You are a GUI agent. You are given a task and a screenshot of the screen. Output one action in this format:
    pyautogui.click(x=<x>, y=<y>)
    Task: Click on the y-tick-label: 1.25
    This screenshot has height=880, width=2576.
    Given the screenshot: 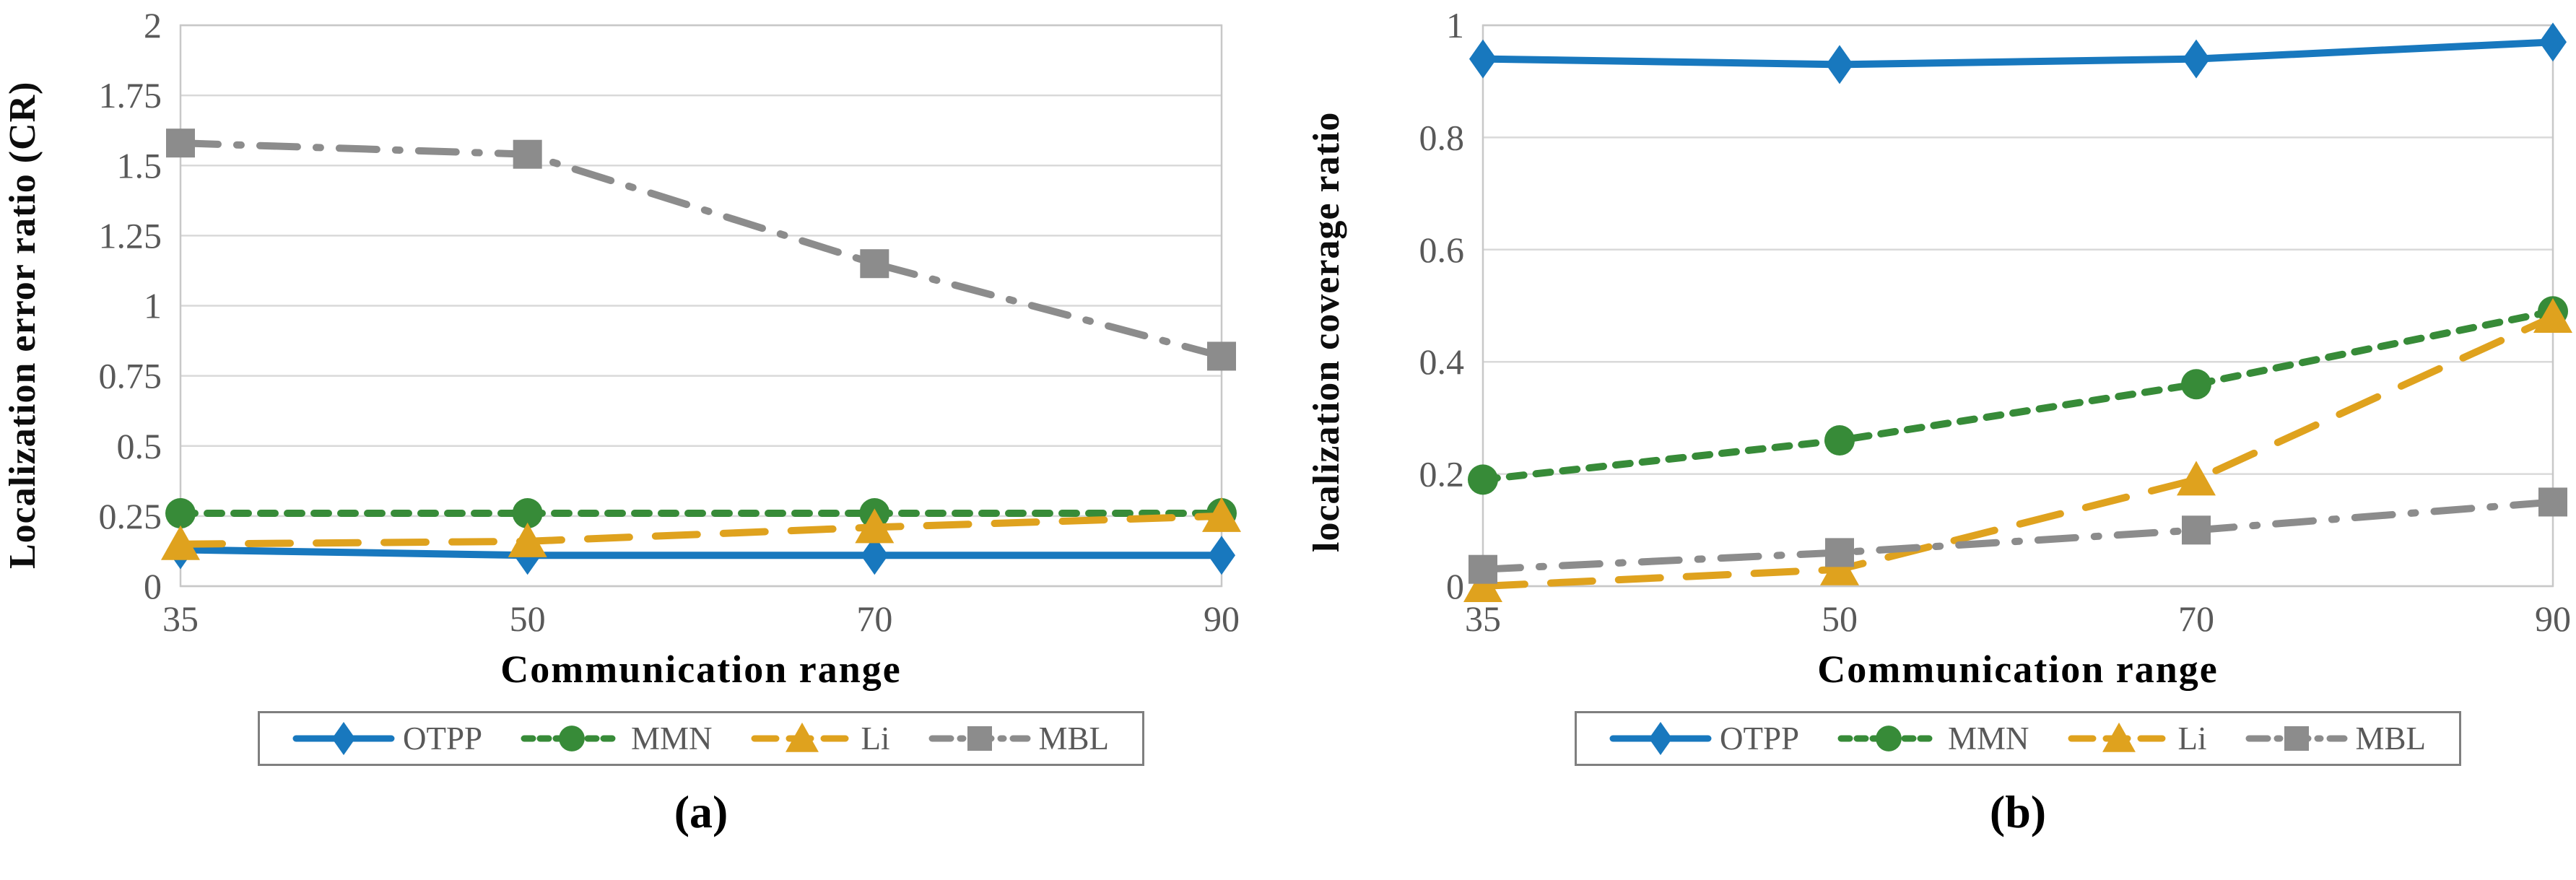 What is the action you would take?
    pyautogui.click(x=130, y=235)
    